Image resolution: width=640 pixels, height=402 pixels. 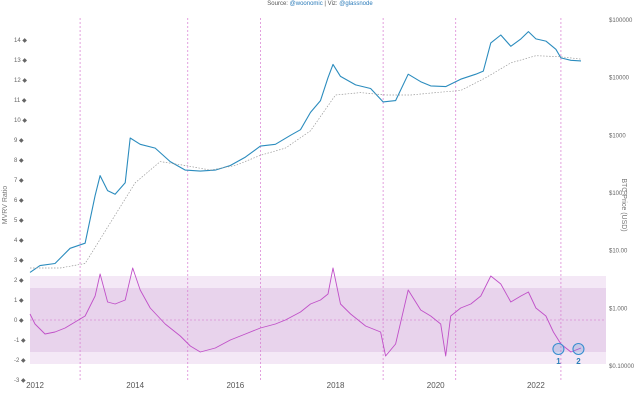 I want to click on left-tick-label: 8 ◆, so click(x=19, y=161).